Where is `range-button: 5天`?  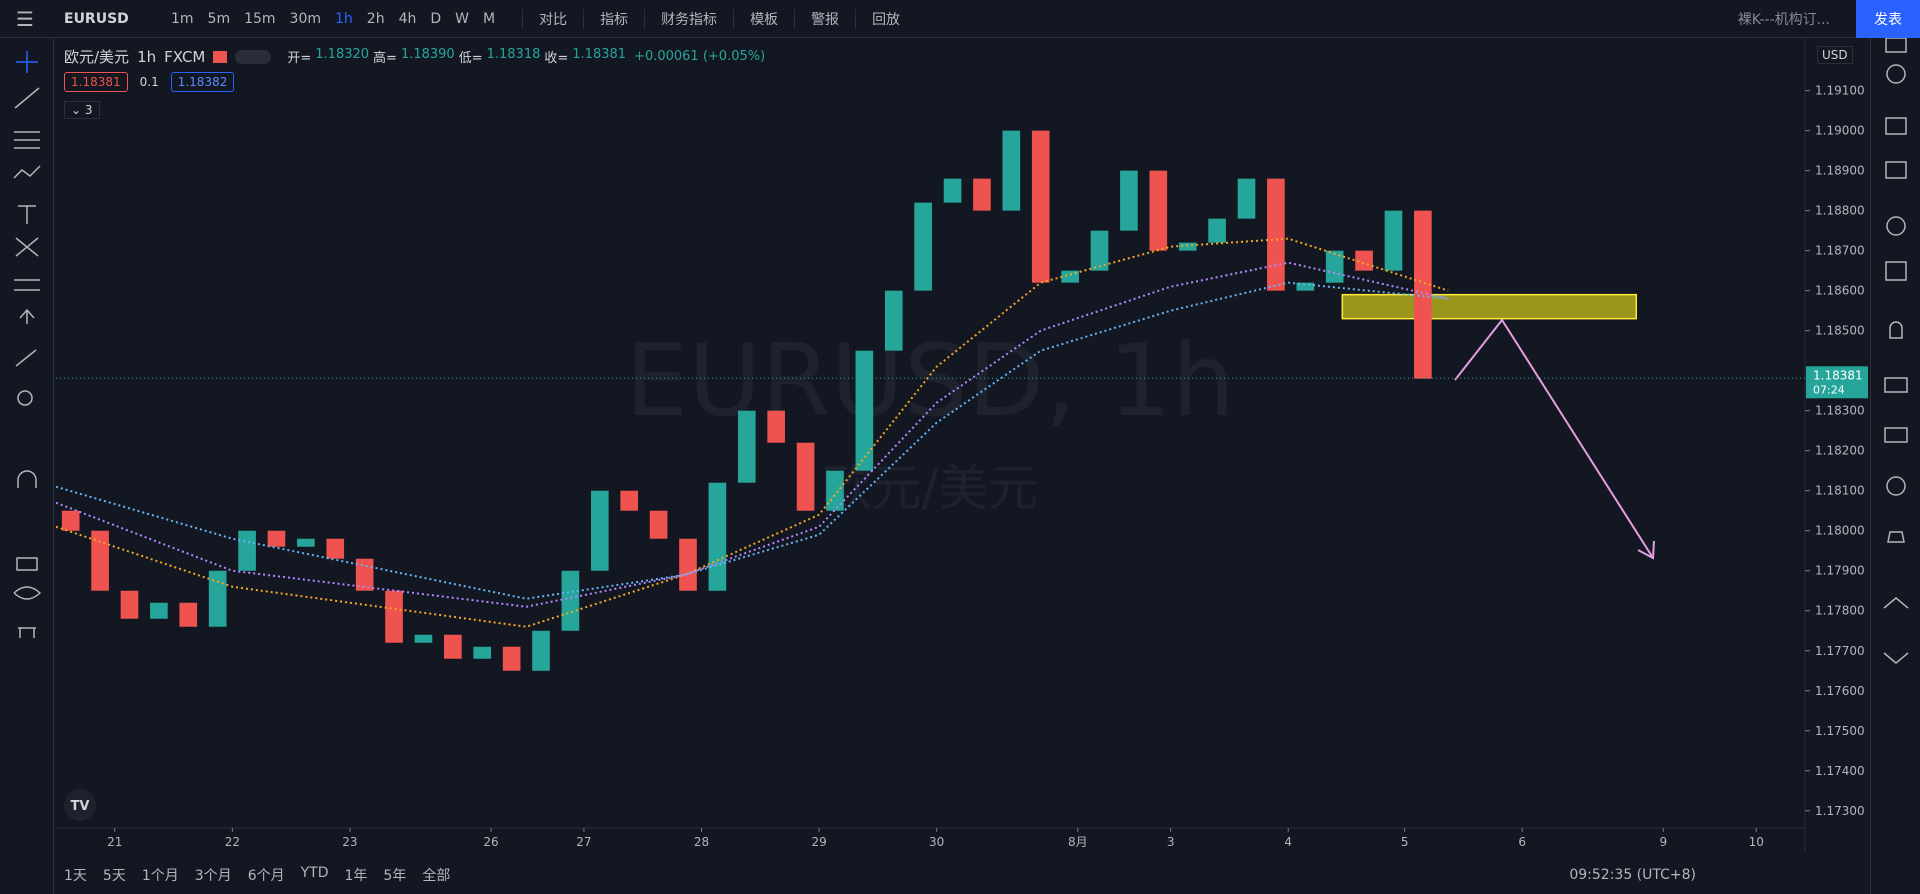
range-button: 5天 is located at coordinates (114, 876).